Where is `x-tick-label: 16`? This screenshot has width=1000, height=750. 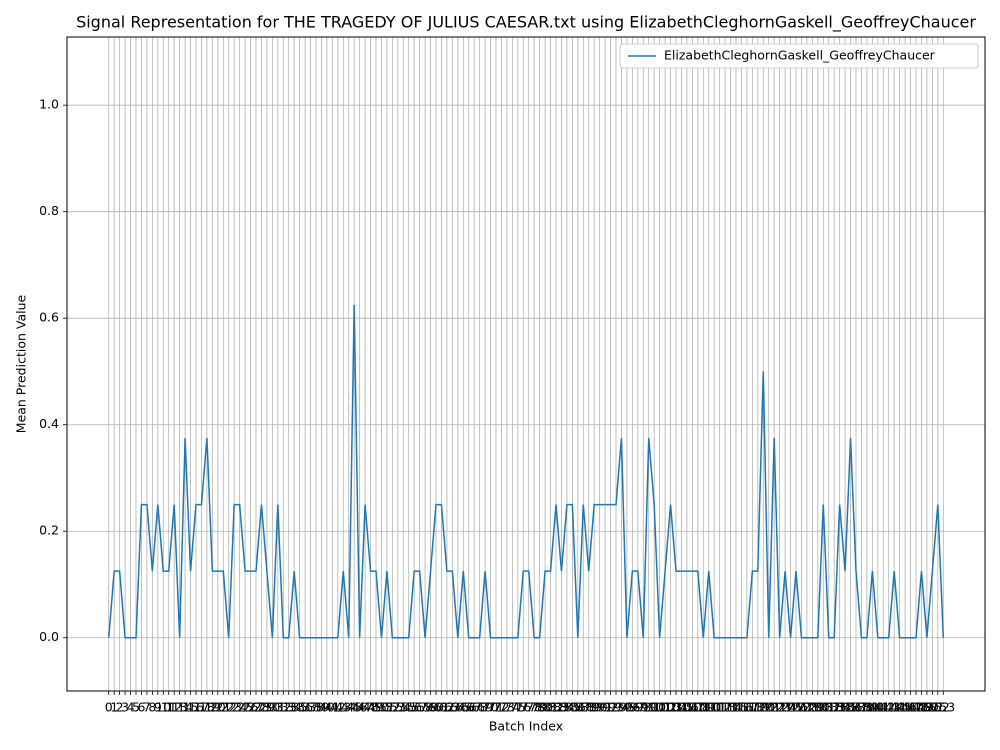
x-tick-label: 16 is located at coordinates (196, 707).